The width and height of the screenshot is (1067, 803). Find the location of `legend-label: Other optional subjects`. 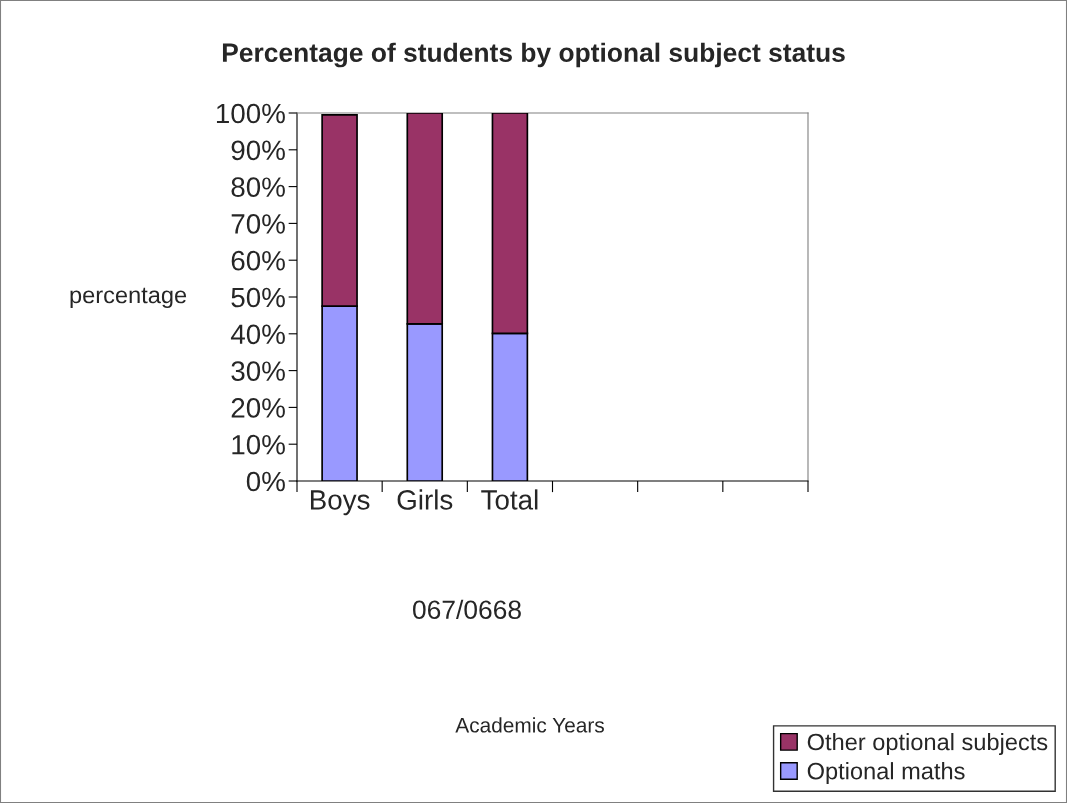

legend-label: Other optional subjects is located at coordinates (927, 744).